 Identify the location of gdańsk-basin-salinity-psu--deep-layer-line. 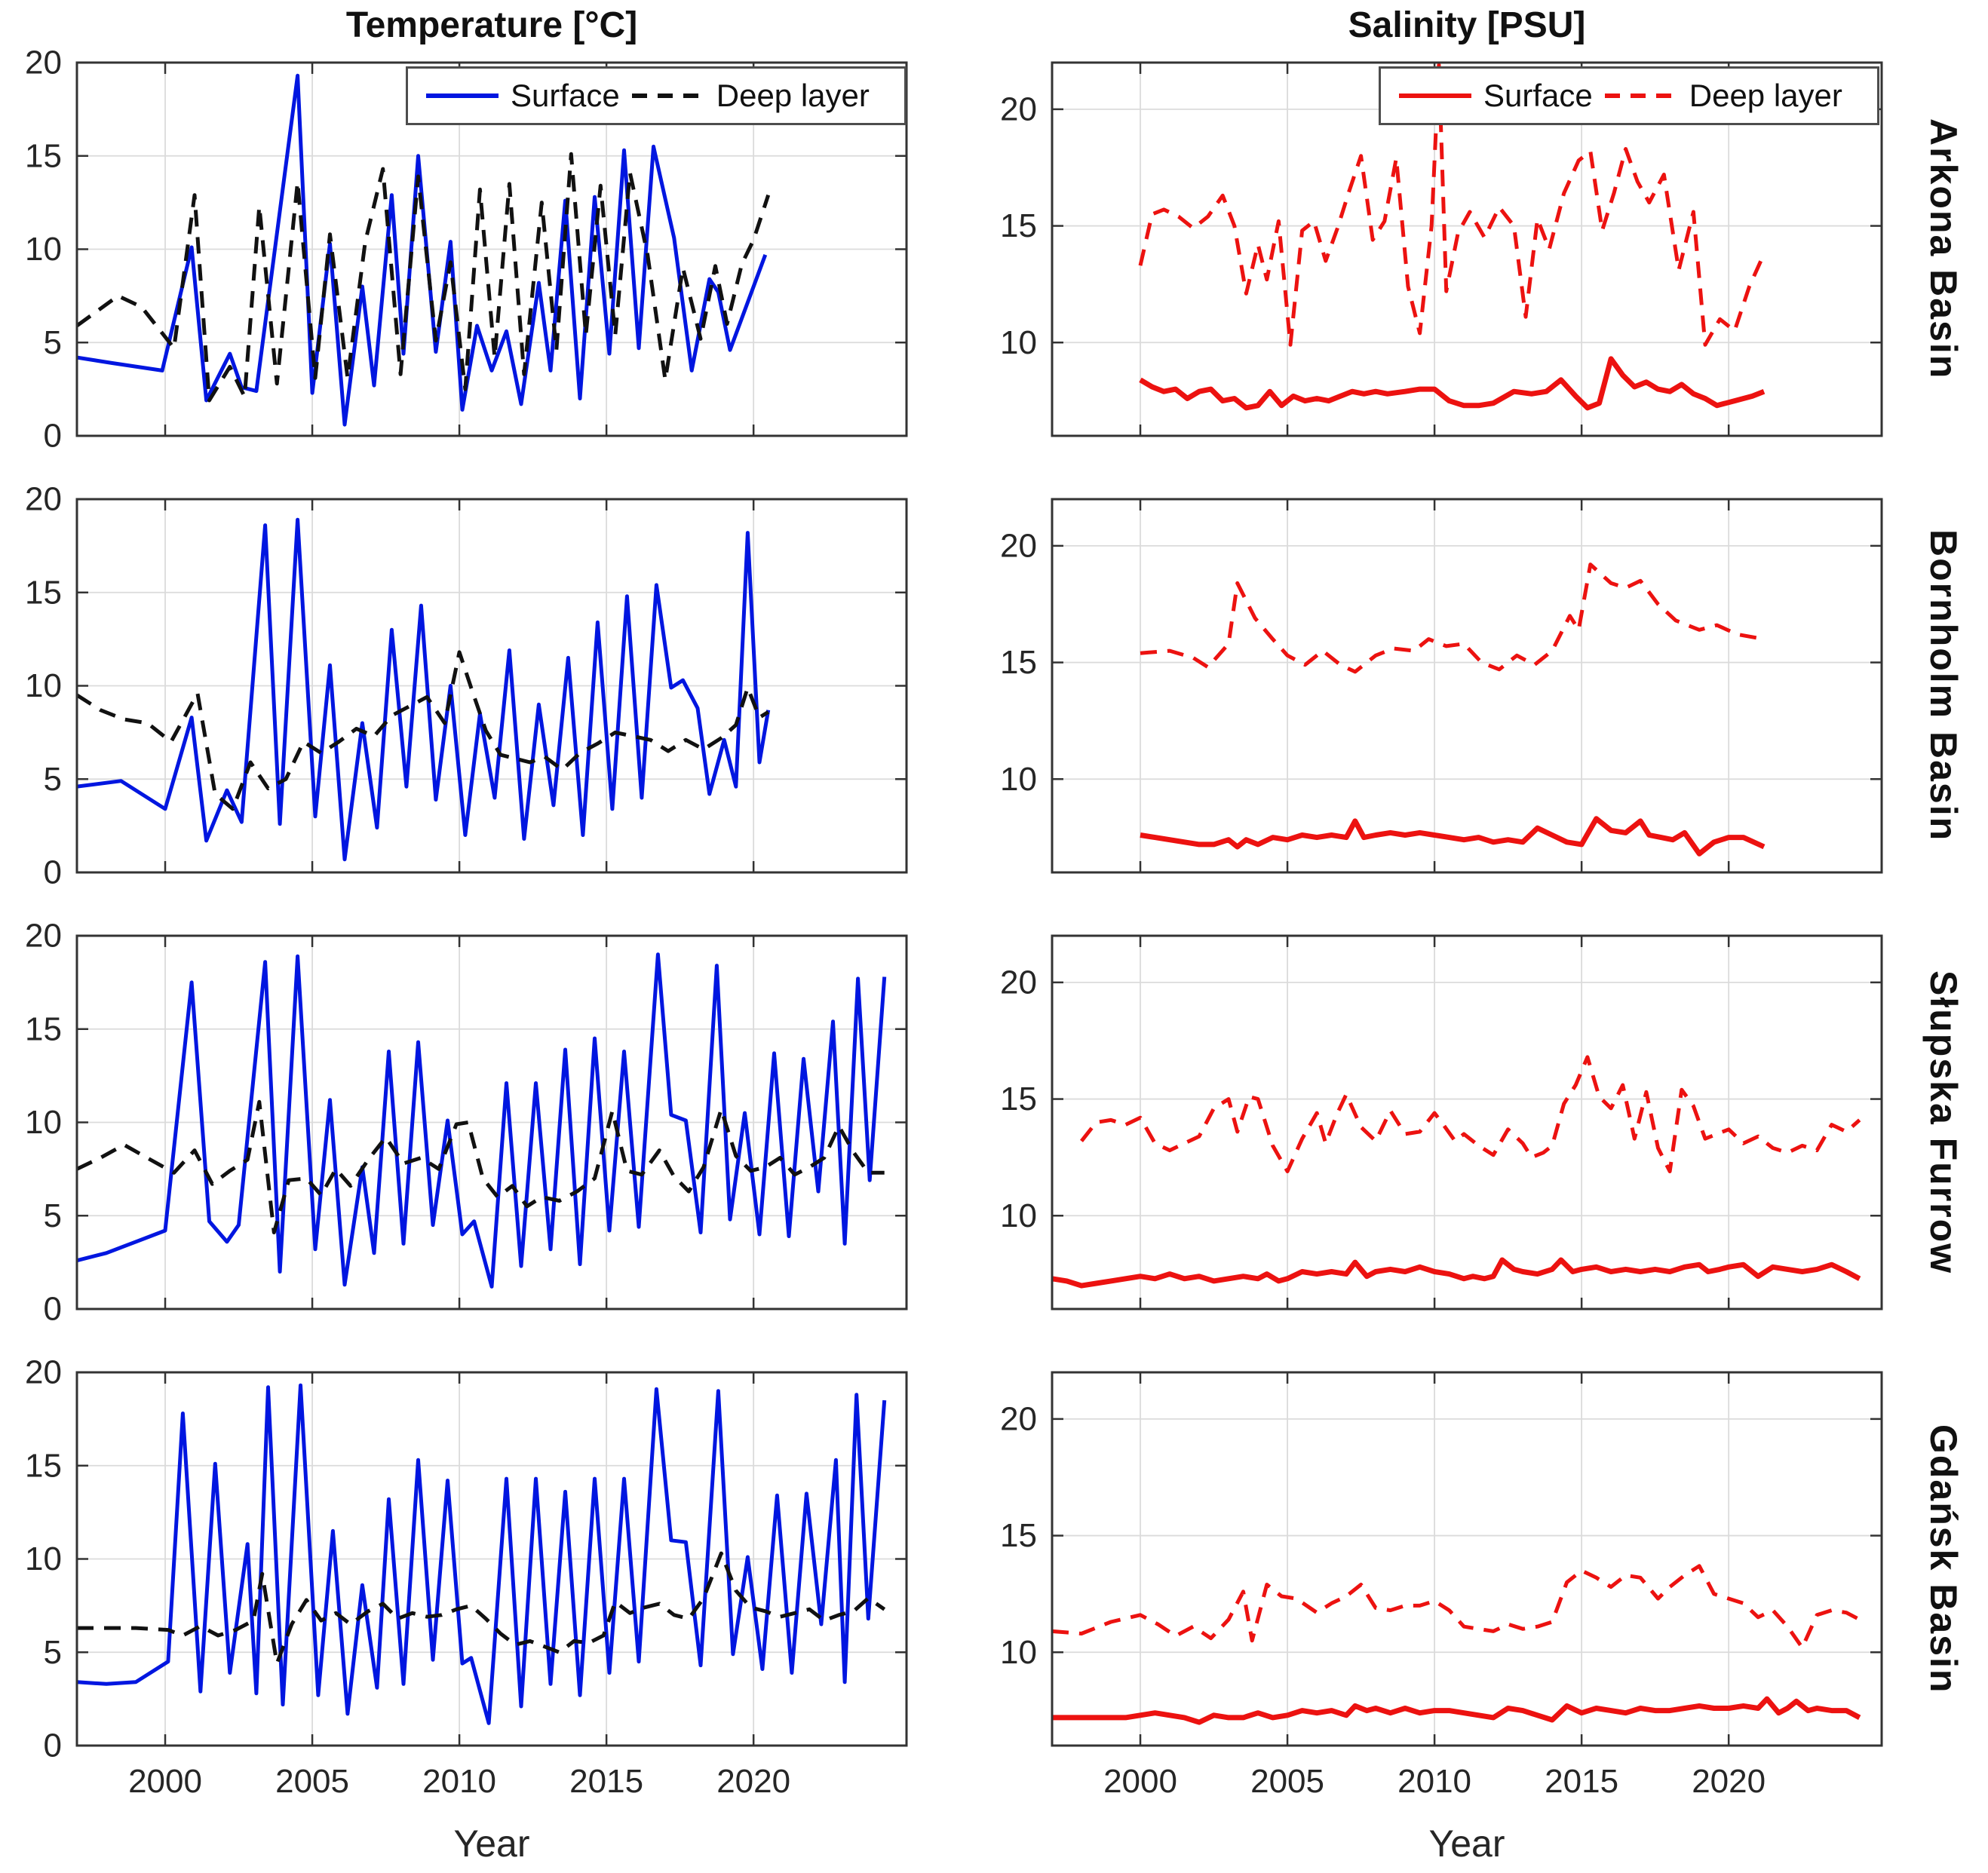
(1456, 1607).